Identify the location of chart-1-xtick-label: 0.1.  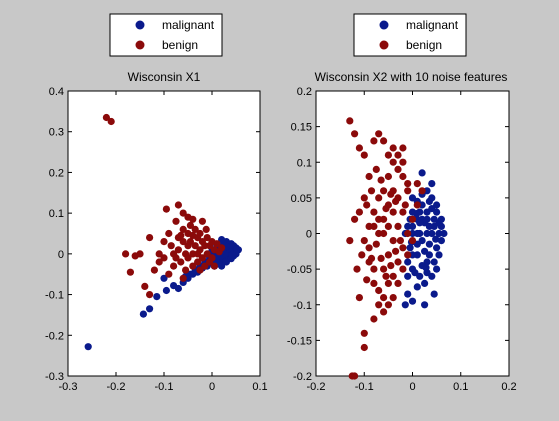
(259, 387).